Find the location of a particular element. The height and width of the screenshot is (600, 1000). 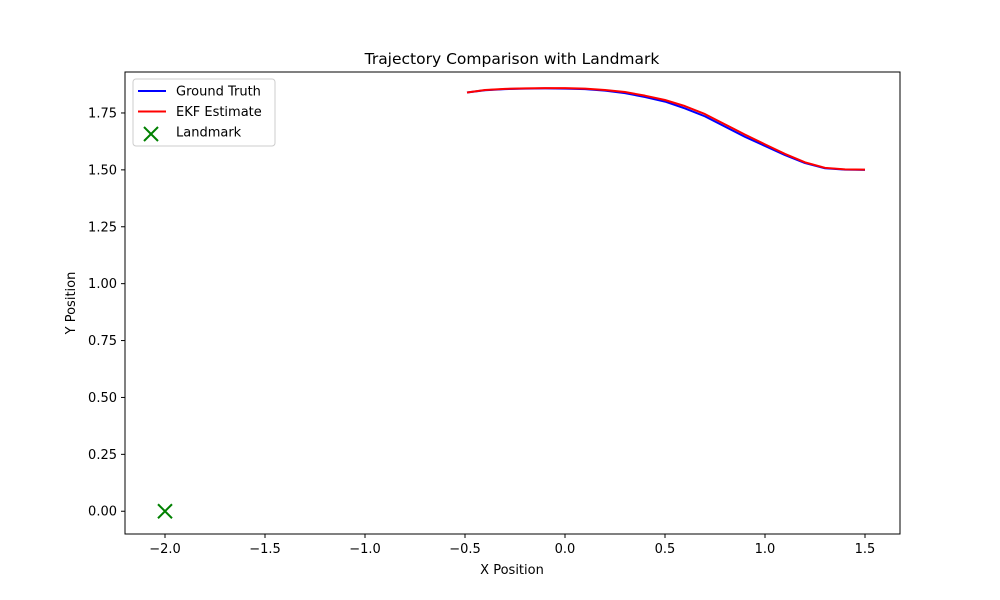

legend-entry: Ground Truth is located at coordinates (199, 92).